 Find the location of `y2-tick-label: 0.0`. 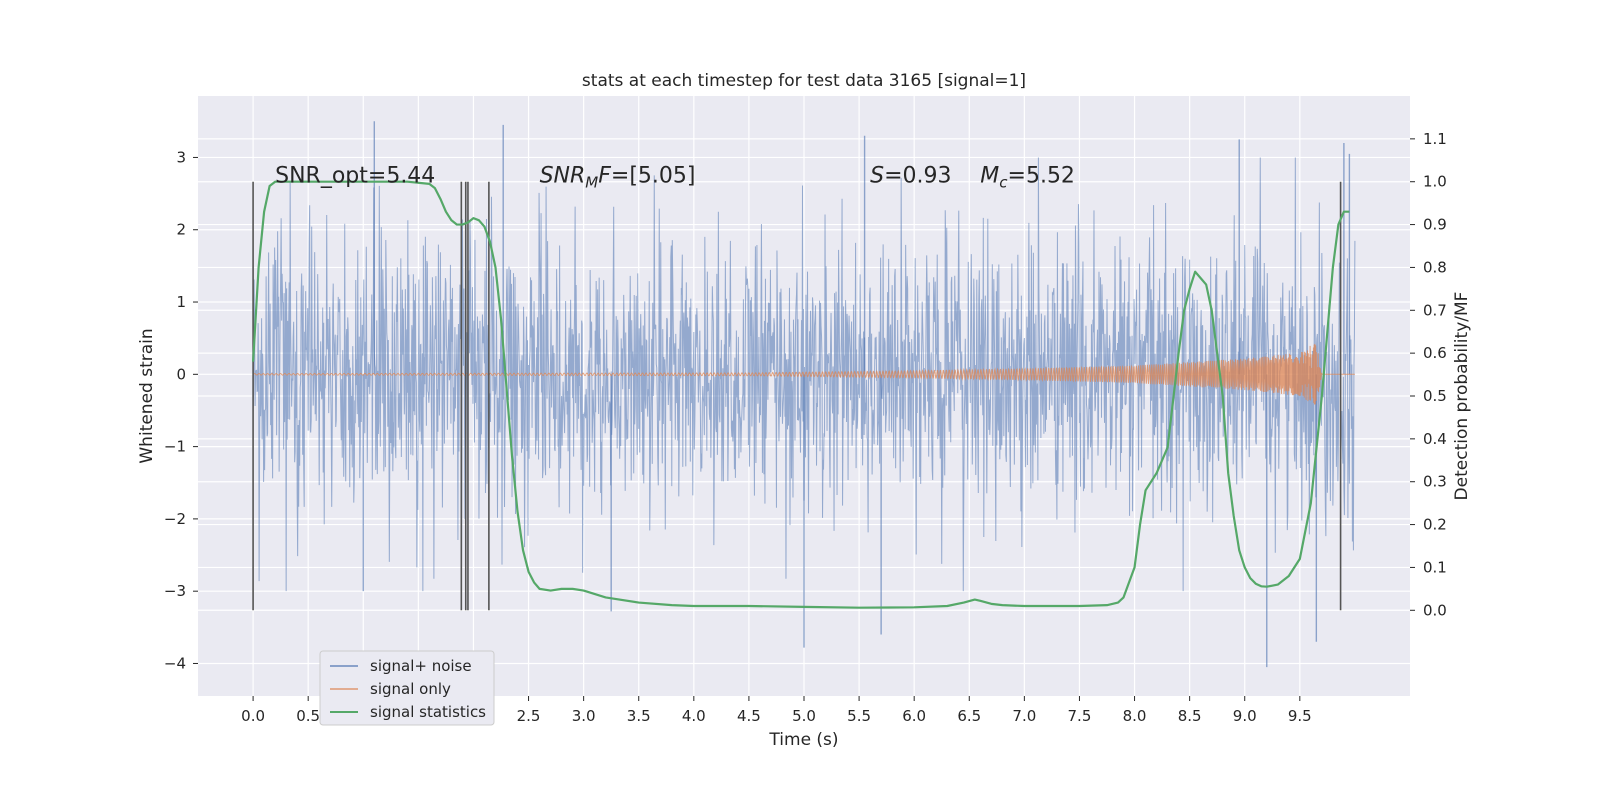

y2-tick-label: 0.0 is located at coordinates (1435, 610).